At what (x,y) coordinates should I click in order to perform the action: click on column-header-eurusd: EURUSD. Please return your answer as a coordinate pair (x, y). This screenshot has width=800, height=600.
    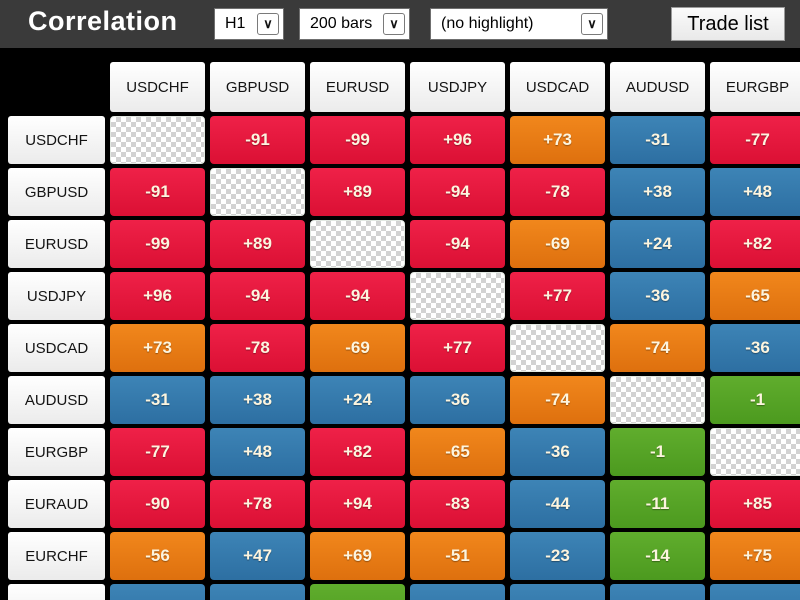
    Looking at the image, I should click on (357, 87).